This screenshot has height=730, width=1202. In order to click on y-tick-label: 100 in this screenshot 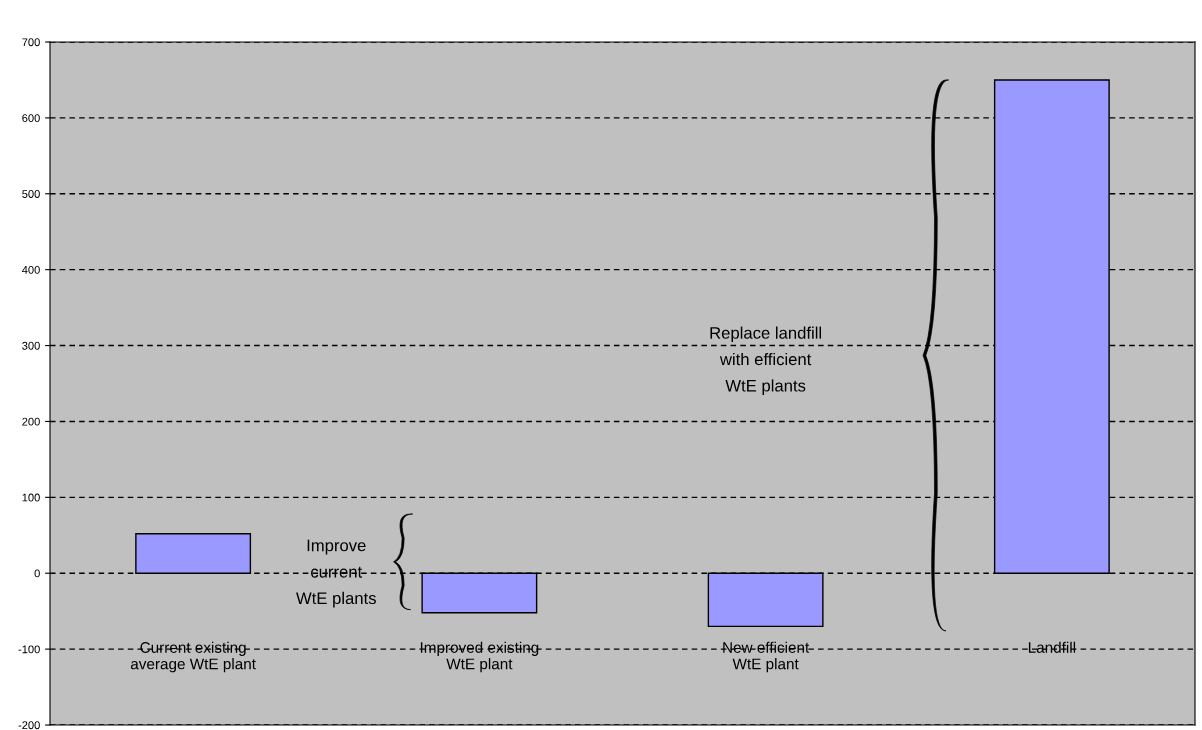, I will do `click(31, 497)`.